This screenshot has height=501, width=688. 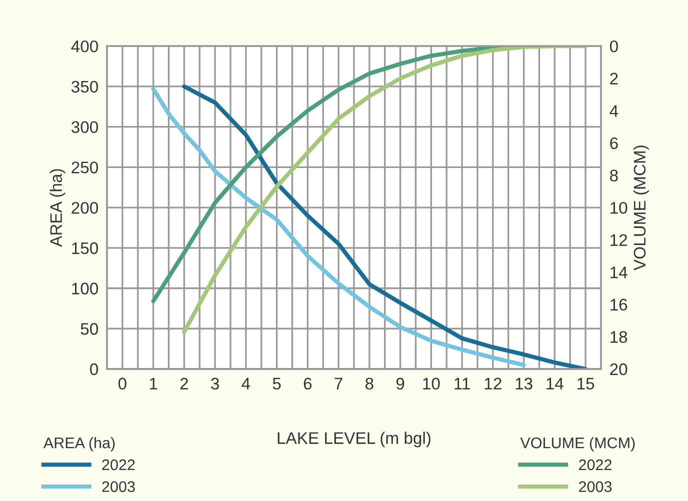 What do you see at coordinates (614, 111) in the screenshot?
I see `y2-tick-label: 4` at bounding box center [614, 111].